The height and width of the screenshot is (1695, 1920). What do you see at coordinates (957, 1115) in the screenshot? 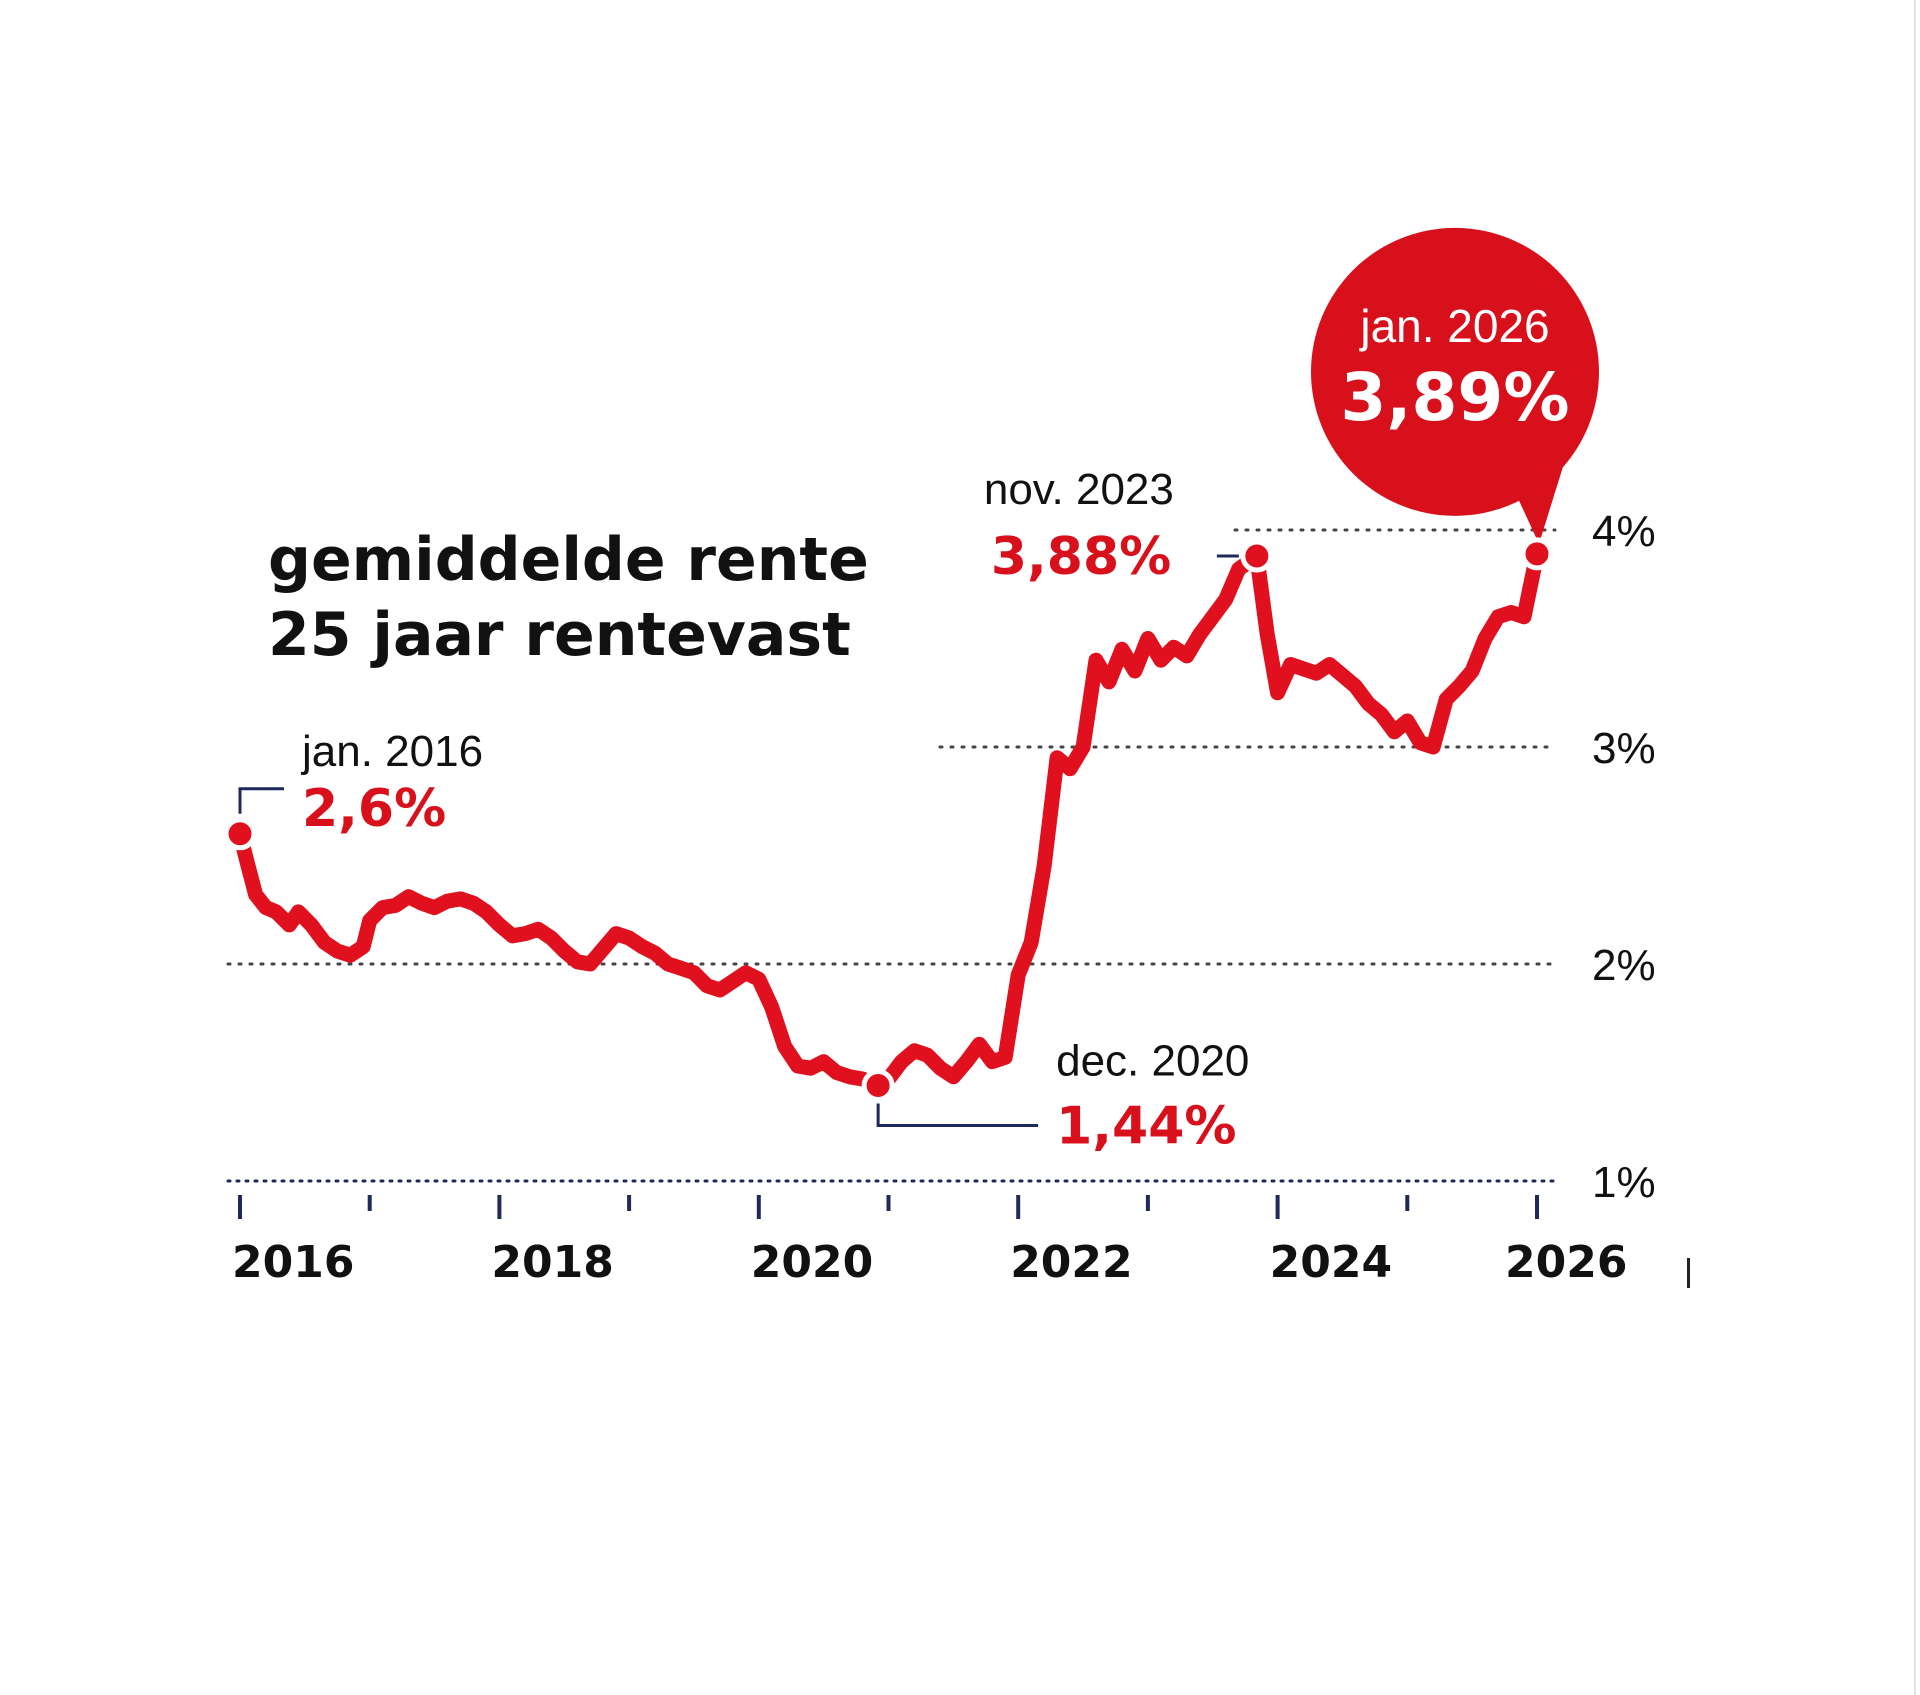
I see `annotation-leader-low` at bounding box center [957, 1115].